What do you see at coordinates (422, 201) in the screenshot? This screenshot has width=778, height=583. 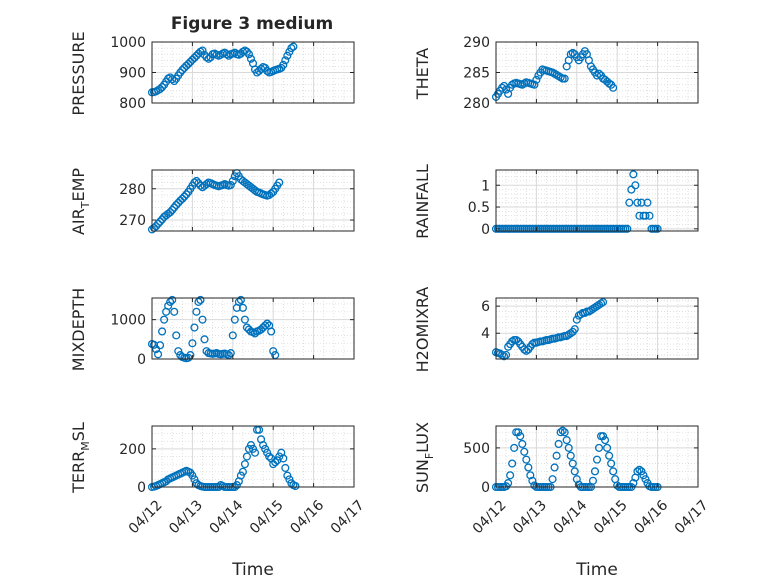 I see `y-axis-label: RAINFALL` at bounding box center [422, 201].